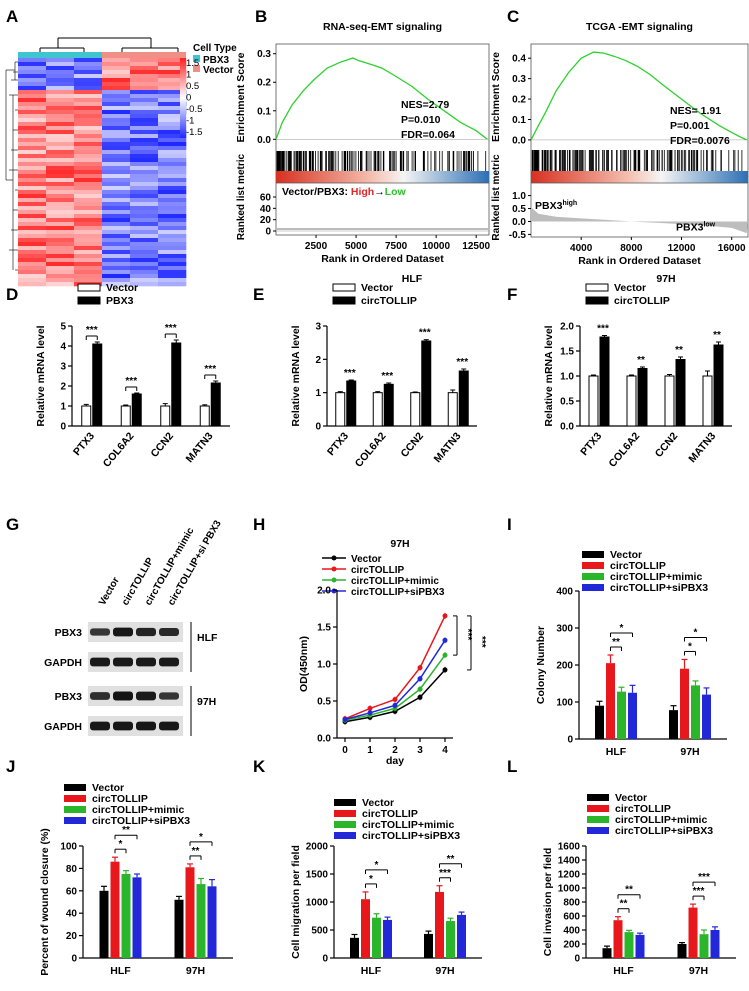 The image size is (749, 991). I want to click on sig-label: *, so click(377, 865).